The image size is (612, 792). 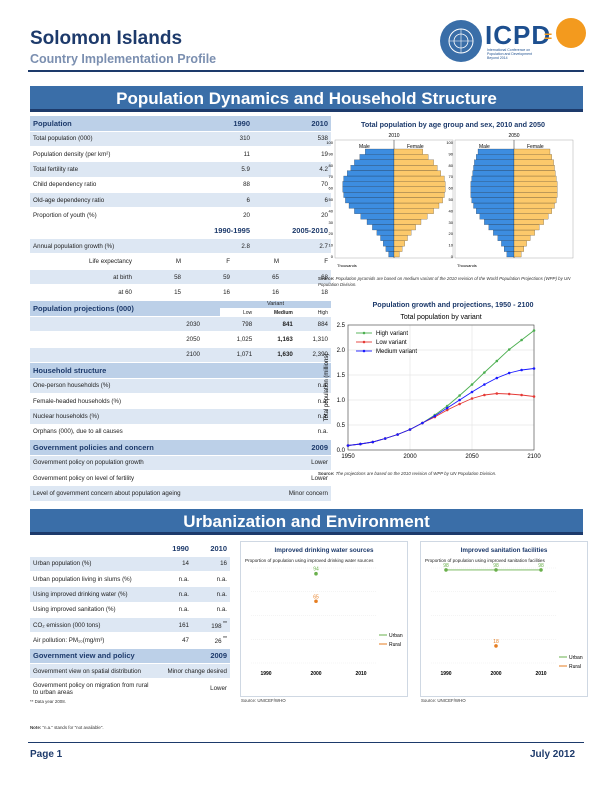 What do you see at coordinates (173, 549) in the screenshot?
I see `urban-header-y1: 1990` at bounding box center [173, 549].